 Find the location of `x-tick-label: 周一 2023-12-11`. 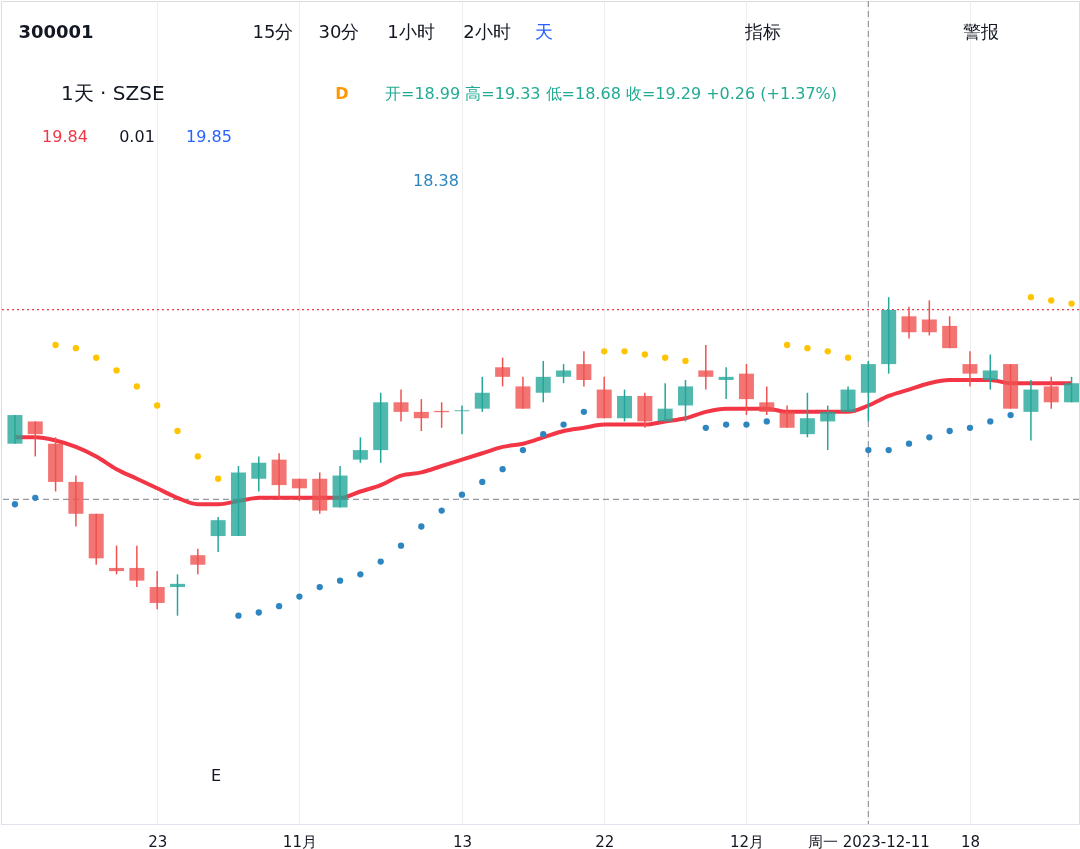

x-tick-label: 周一 2023-12-11 is located at coordinates (868, 840).